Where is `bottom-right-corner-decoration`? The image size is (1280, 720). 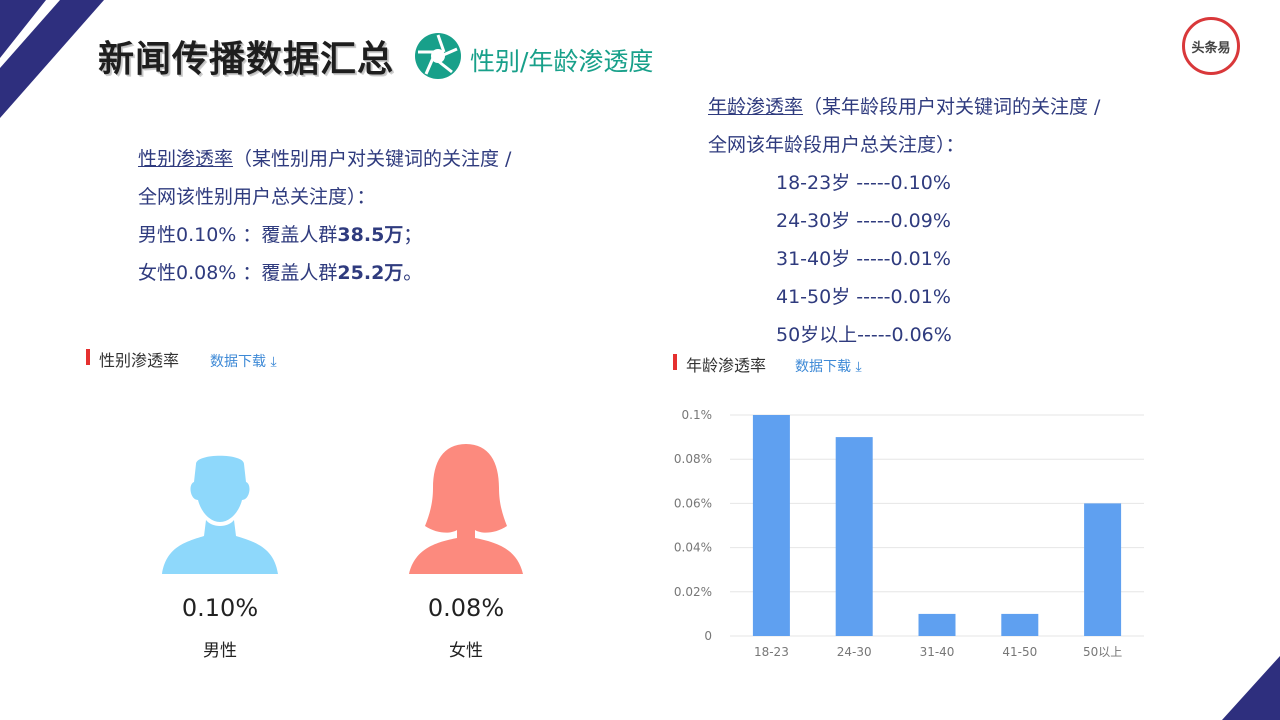 bottom-right-corner-decoration is located at coordinates (1251, 688).